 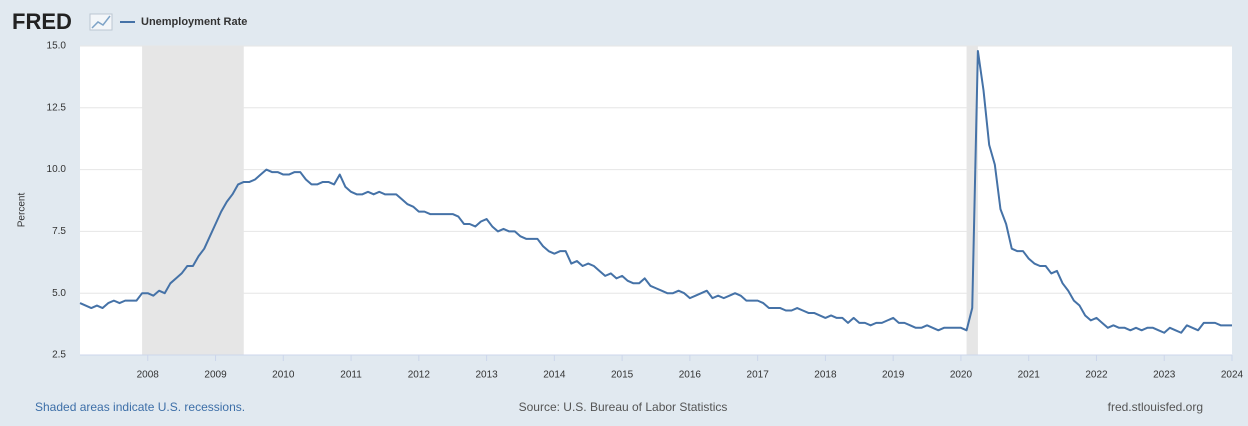 What do you see at coordinates (972, 200) in the screenshot?
I see `recession-band` at bounding box center [972, 200].